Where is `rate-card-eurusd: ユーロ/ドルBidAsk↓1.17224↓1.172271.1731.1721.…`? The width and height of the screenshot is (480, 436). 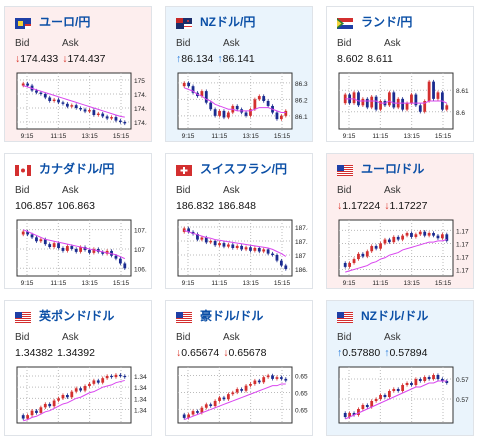
rate-card-eurusd: ユーロ/ドルBidAsk↓1.17224↓1.172271.1731.1721.… is located at coordinates (400, 221).